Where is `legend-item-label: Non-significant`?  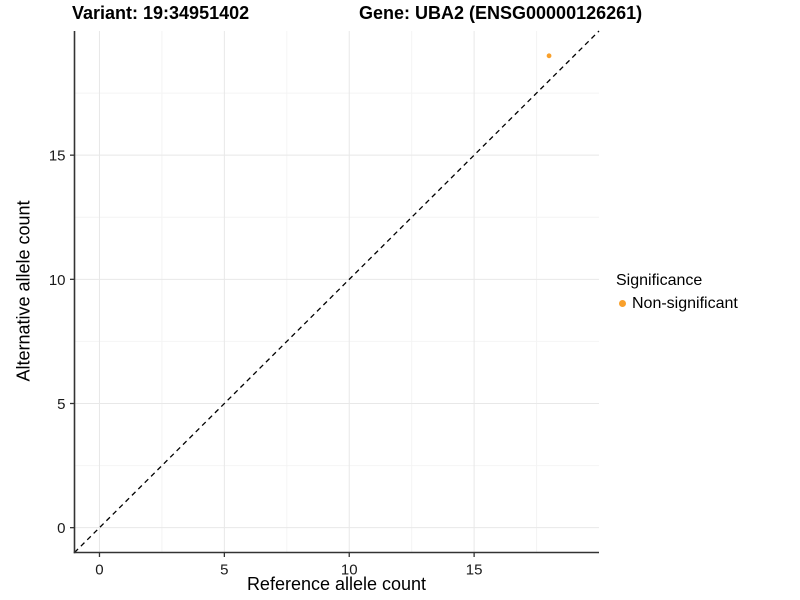
legend-item-label: Non-significant is located at coordinates (685, 303).